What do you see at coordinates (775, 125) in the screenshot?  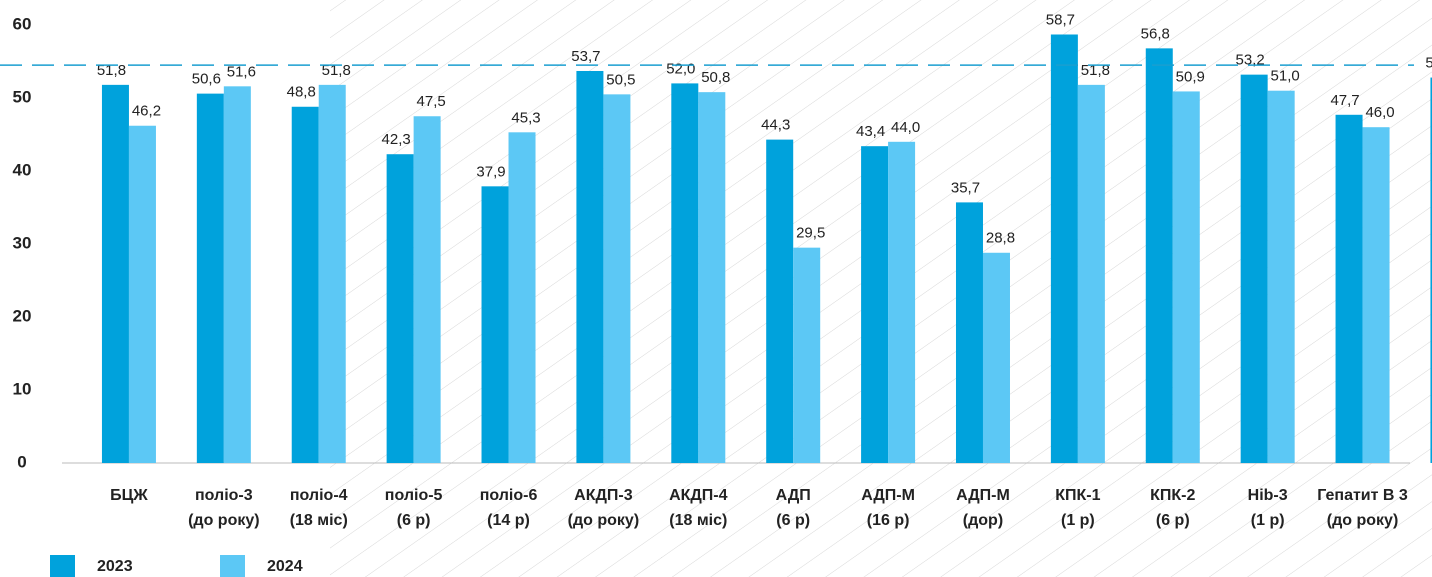 I see `value-label: 44,3` at bounding box center [775, 125].